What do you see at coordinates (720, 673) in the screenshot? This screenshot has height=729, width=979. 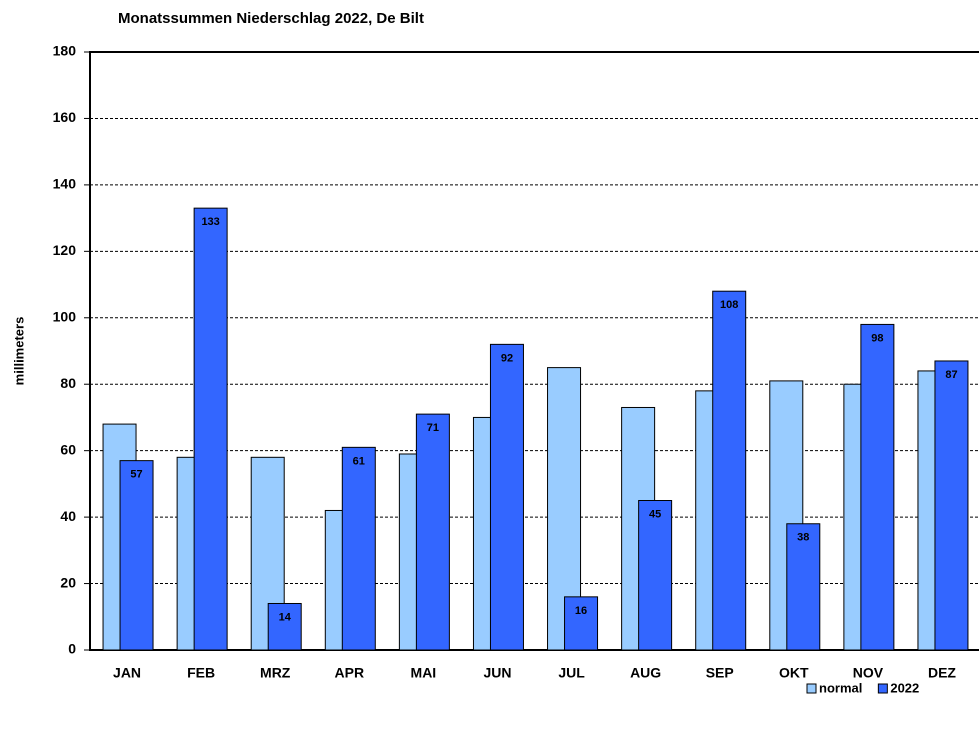 I see `x-tick-label: SEP` at bounding box center [720, 673].